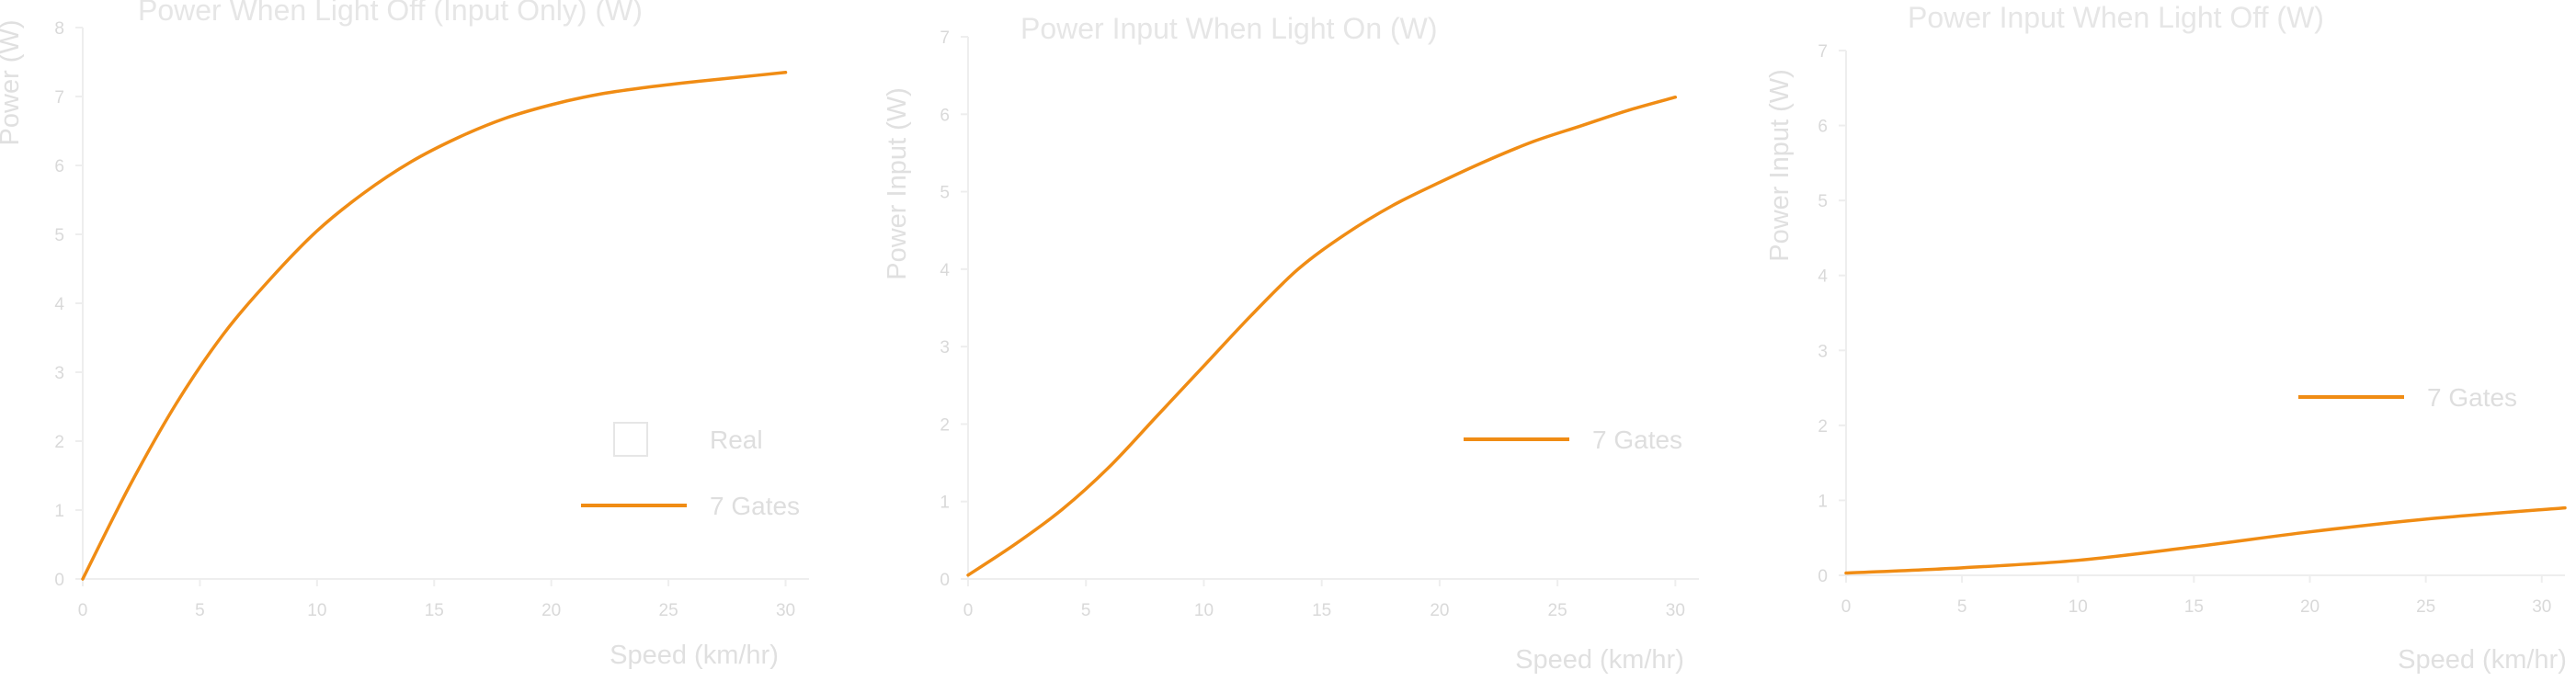  What do you see at coordinates (736, 440) in the screenshot?
I see `legend-label: Real` at bounding box center [736, 440].